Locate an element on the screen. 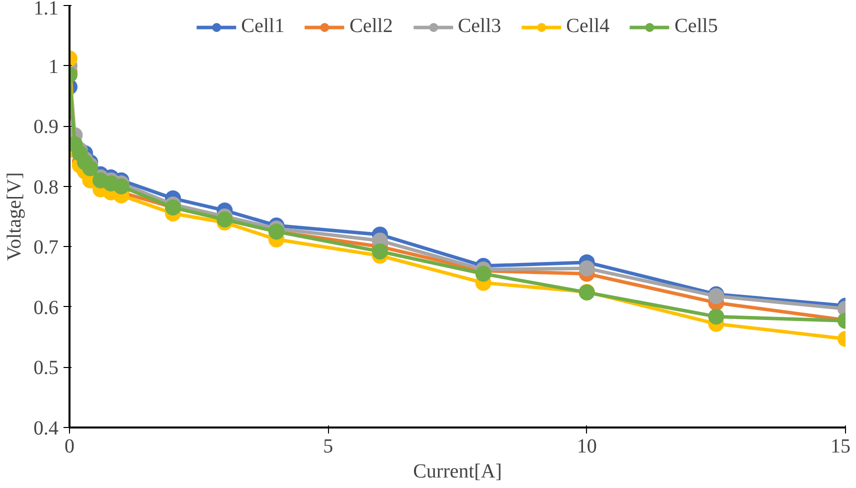 The height and width of the screenshot is (488, 856). x-axis-title: Current[A] is located at coordinates (457, 471).